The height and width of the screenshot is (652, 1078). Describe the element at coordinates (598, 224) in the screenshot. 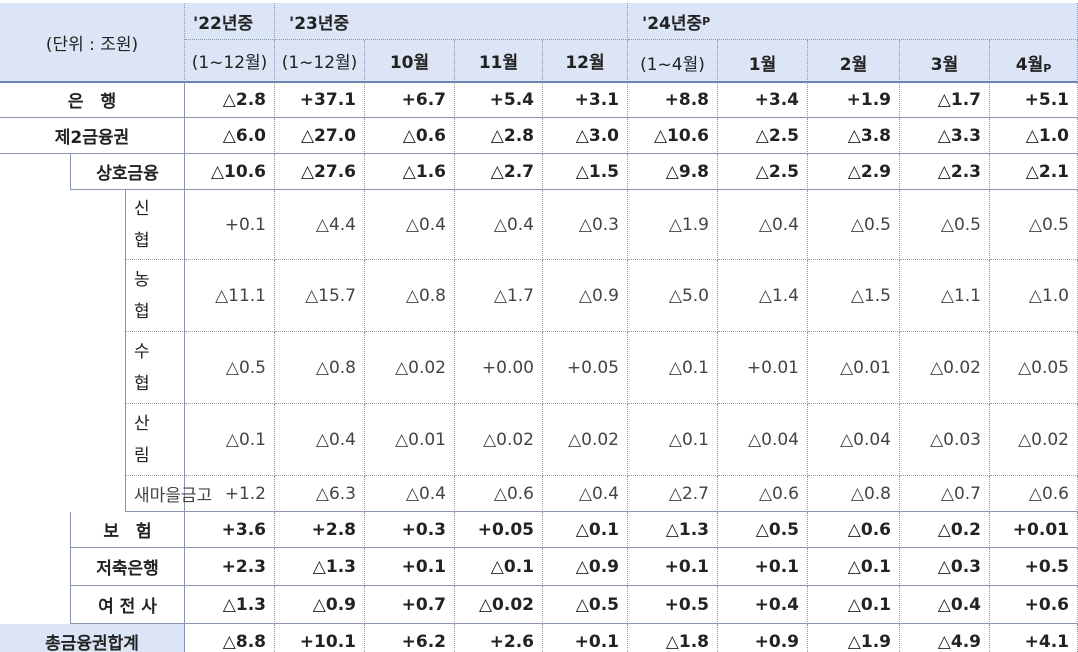

I see `value-text: △0.3` at that location.